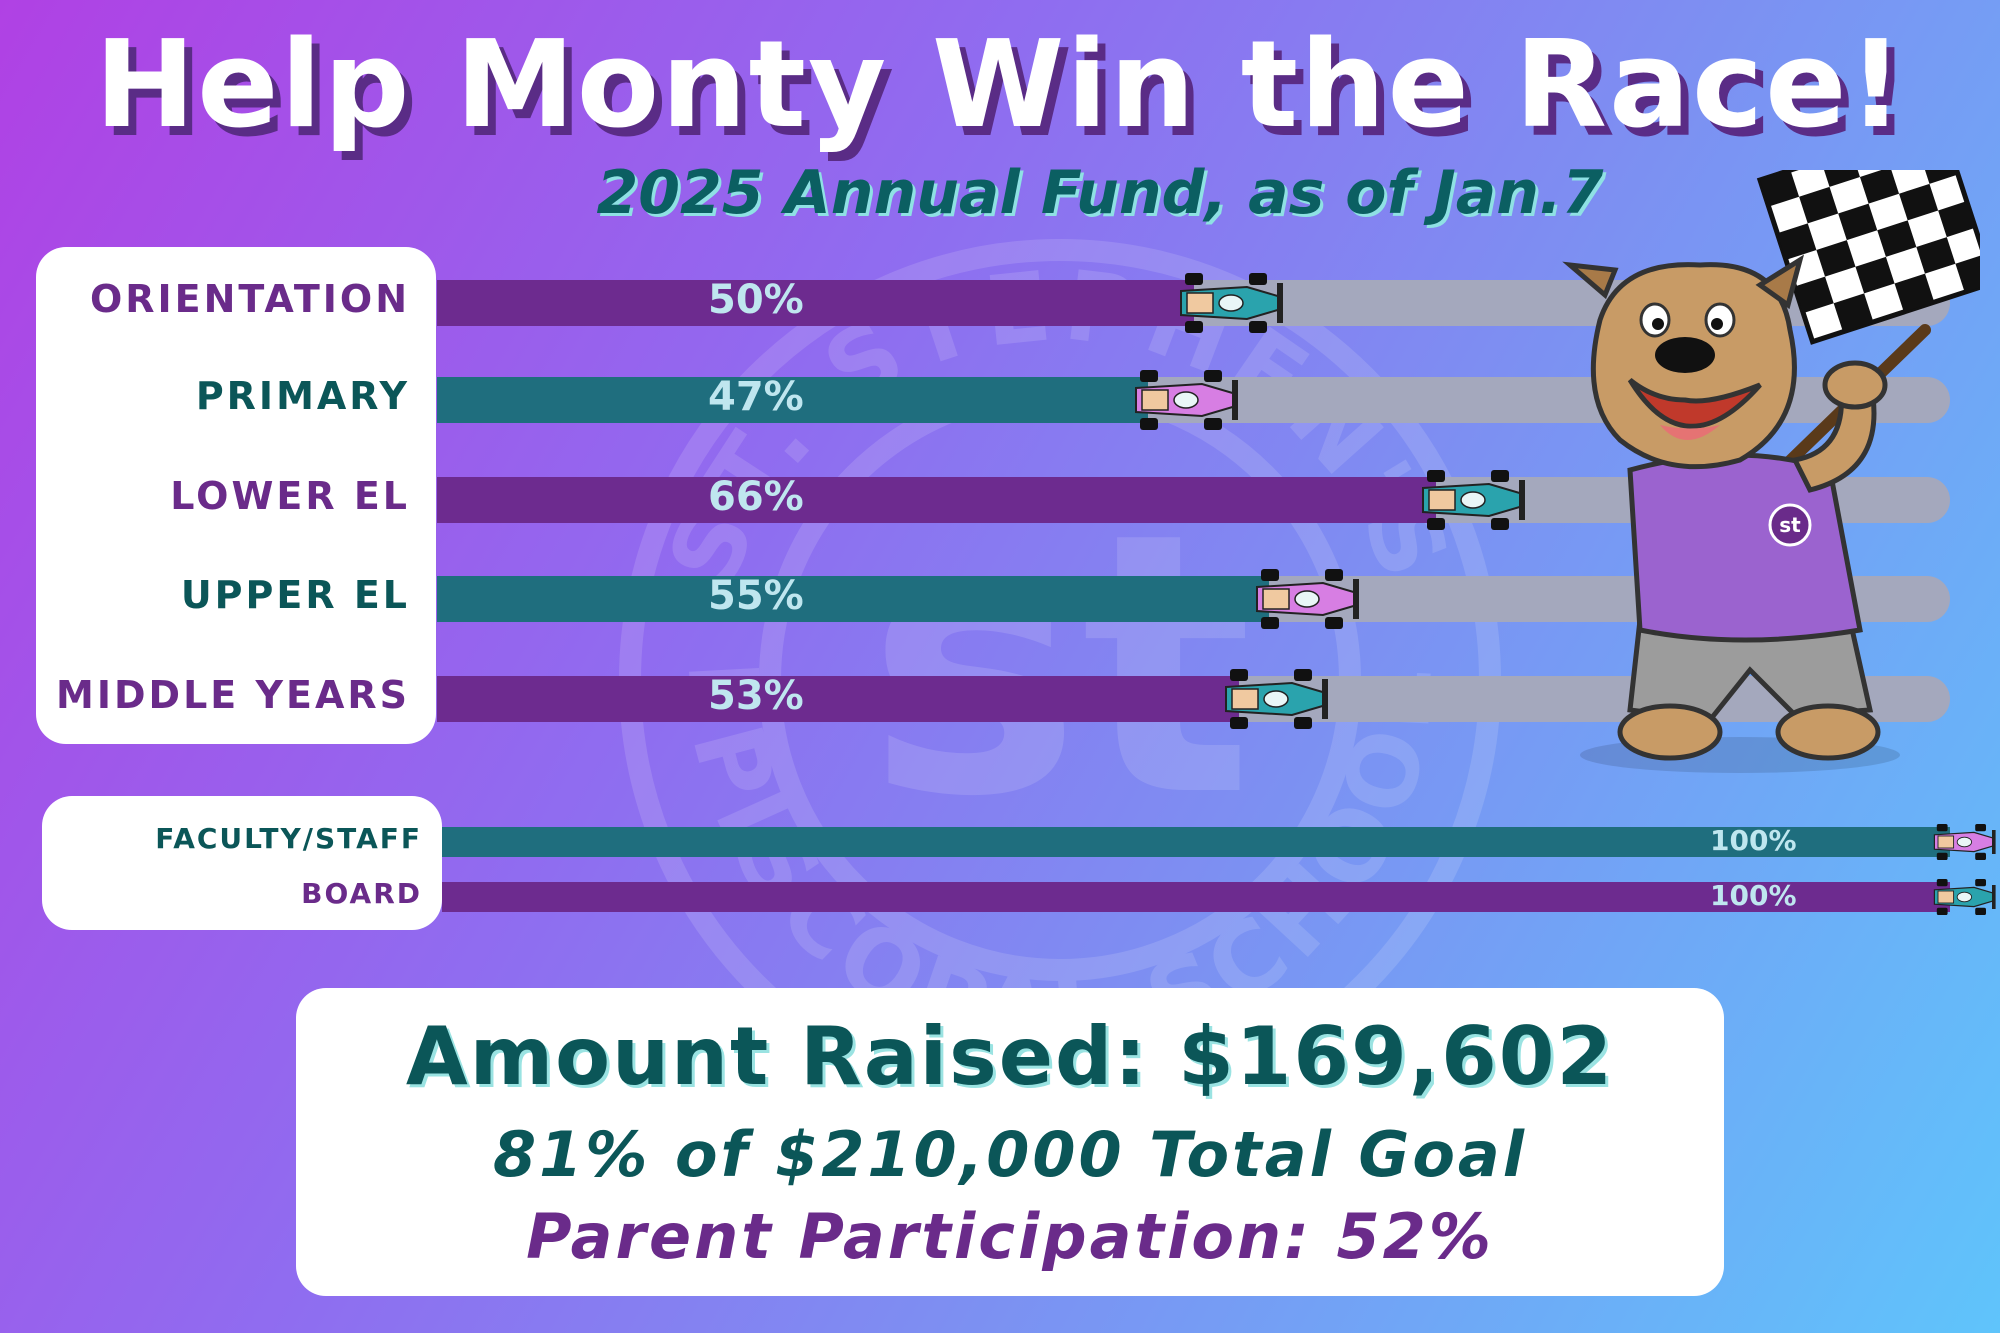 This screenshot has height=1333, width=2000. I want to click on percent-label: 53%, so click(756, 696).